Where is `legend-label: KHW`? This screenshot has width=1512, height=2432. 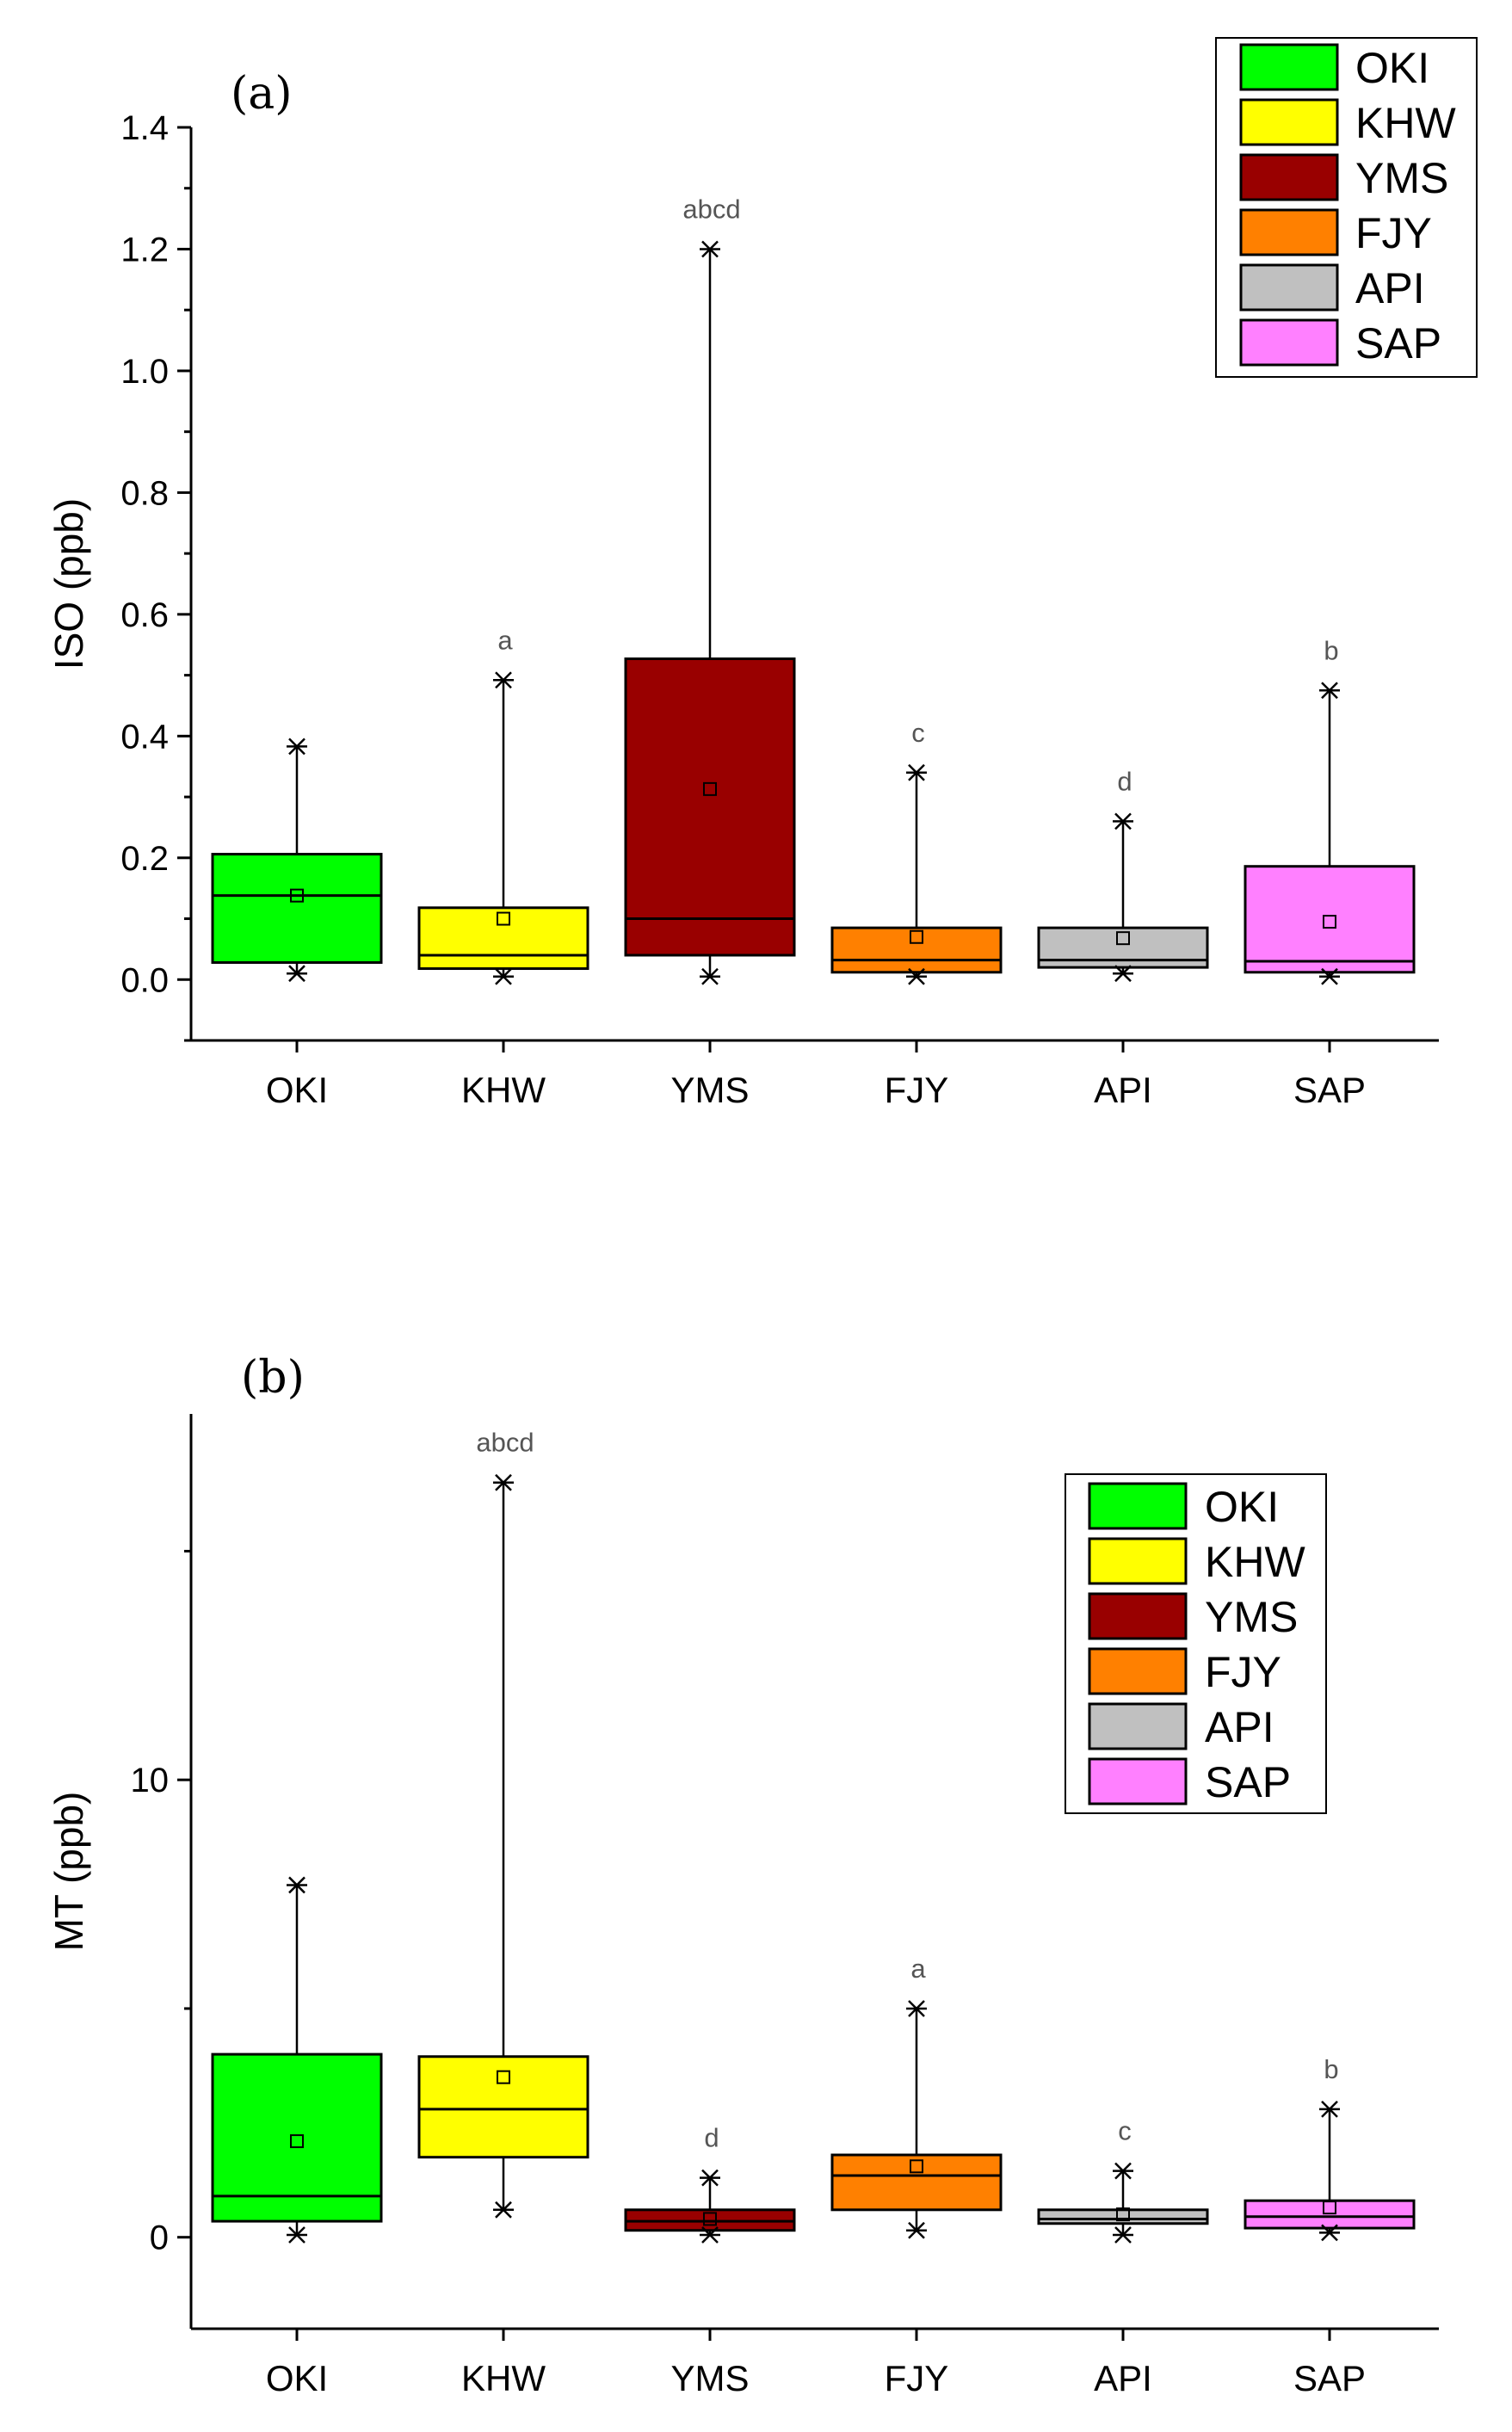
legend-label: KHW is located at coordinates (1405, 123).